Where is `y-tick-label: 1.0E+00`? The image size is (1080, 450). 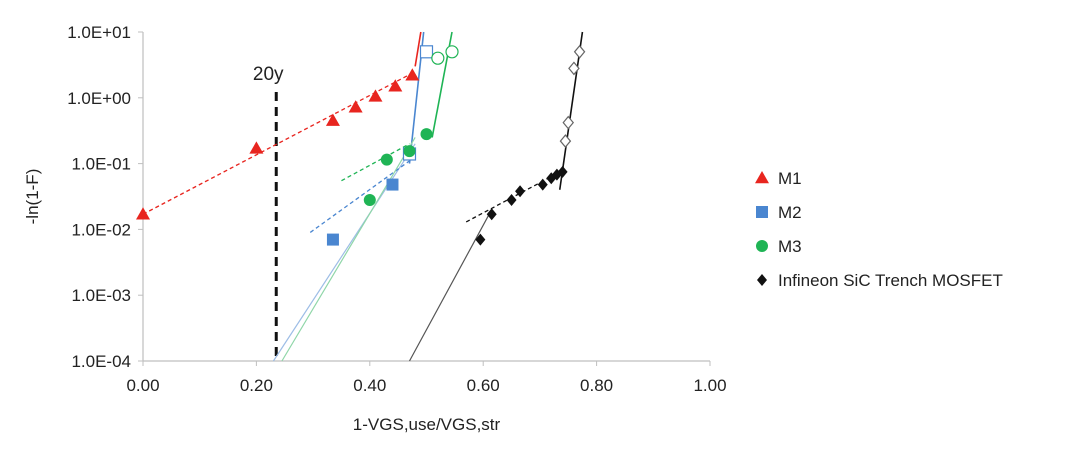
y-tick-label: 1.0E+00 is located at coordinates (99, 98).